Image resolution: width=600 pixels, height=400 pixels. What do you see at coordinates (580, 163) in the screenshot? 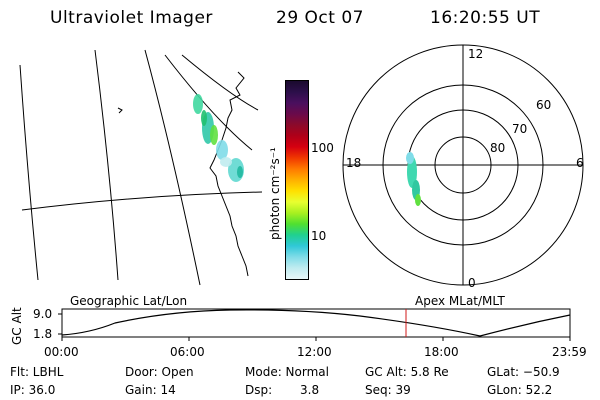
I see `mlt-label-6: 6` at bounding box center [580, 163].